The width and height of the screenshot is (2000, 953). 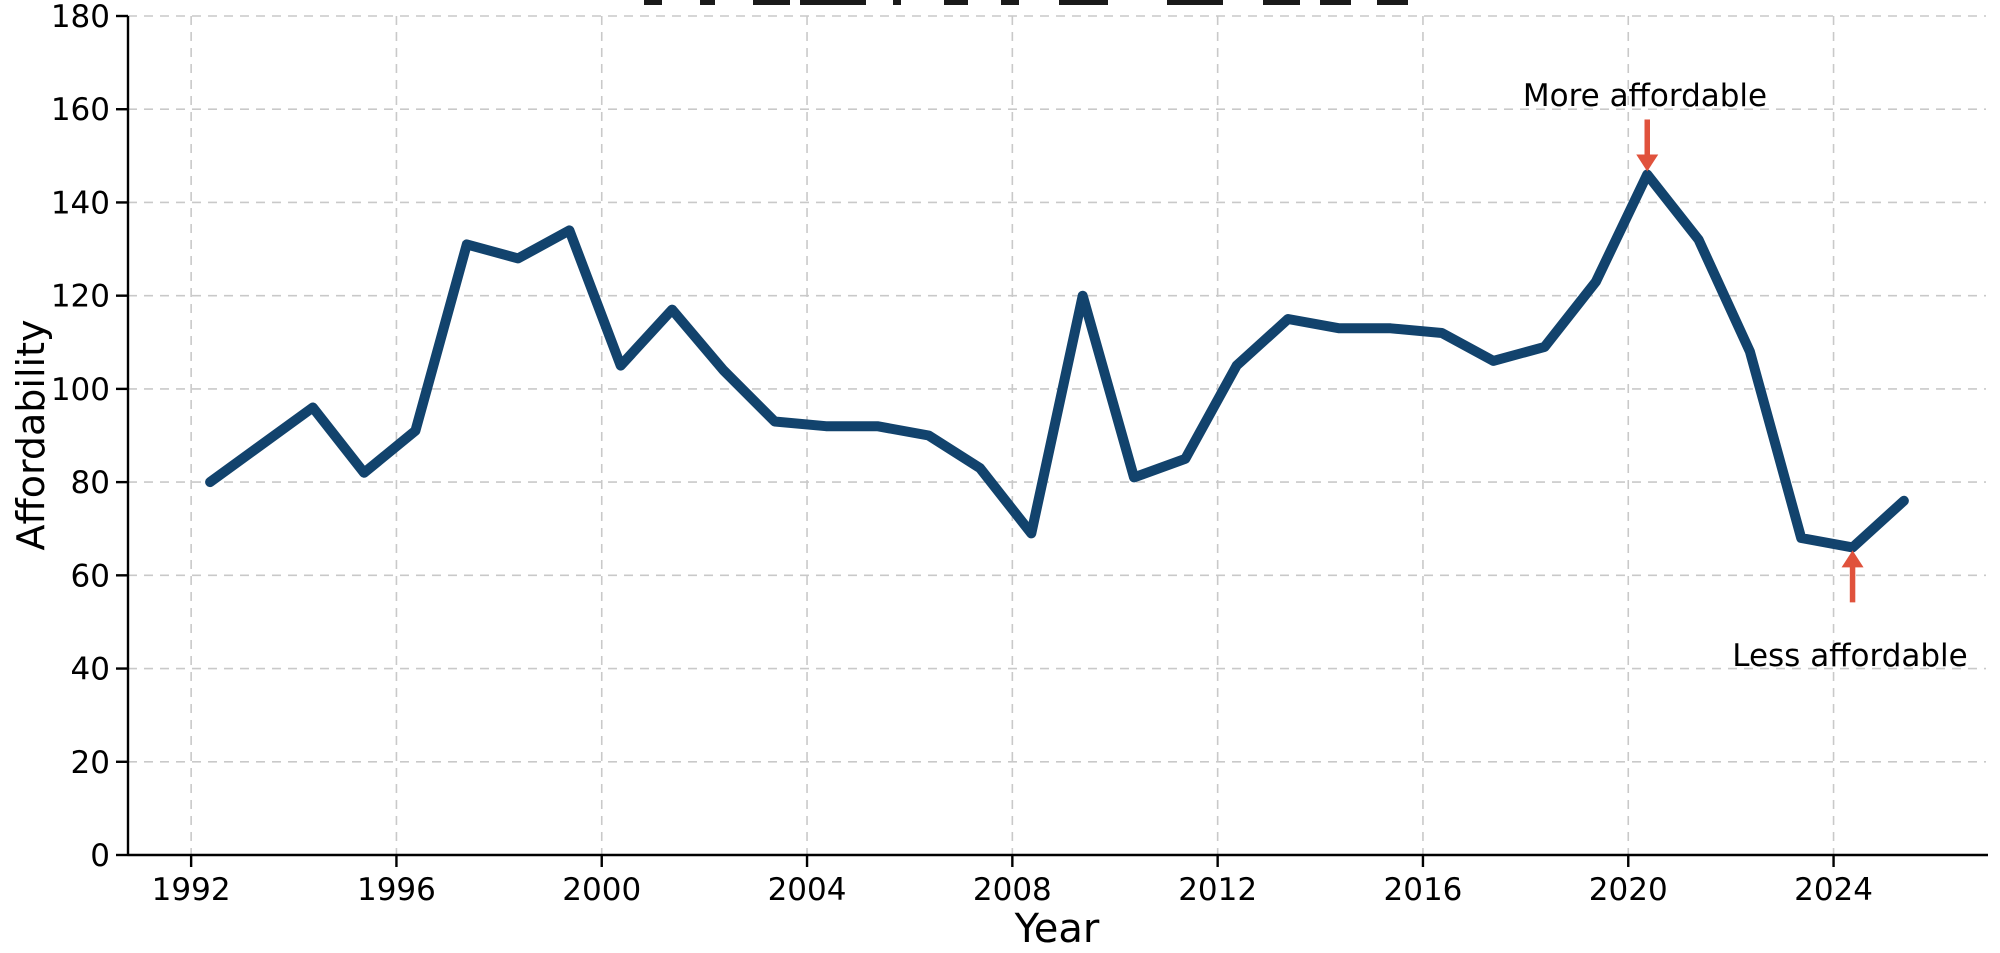 What do you see at coordinates (90, 763) in the screenshot?
I see `y-tick-label: 20` at bounding box center [90, 763].